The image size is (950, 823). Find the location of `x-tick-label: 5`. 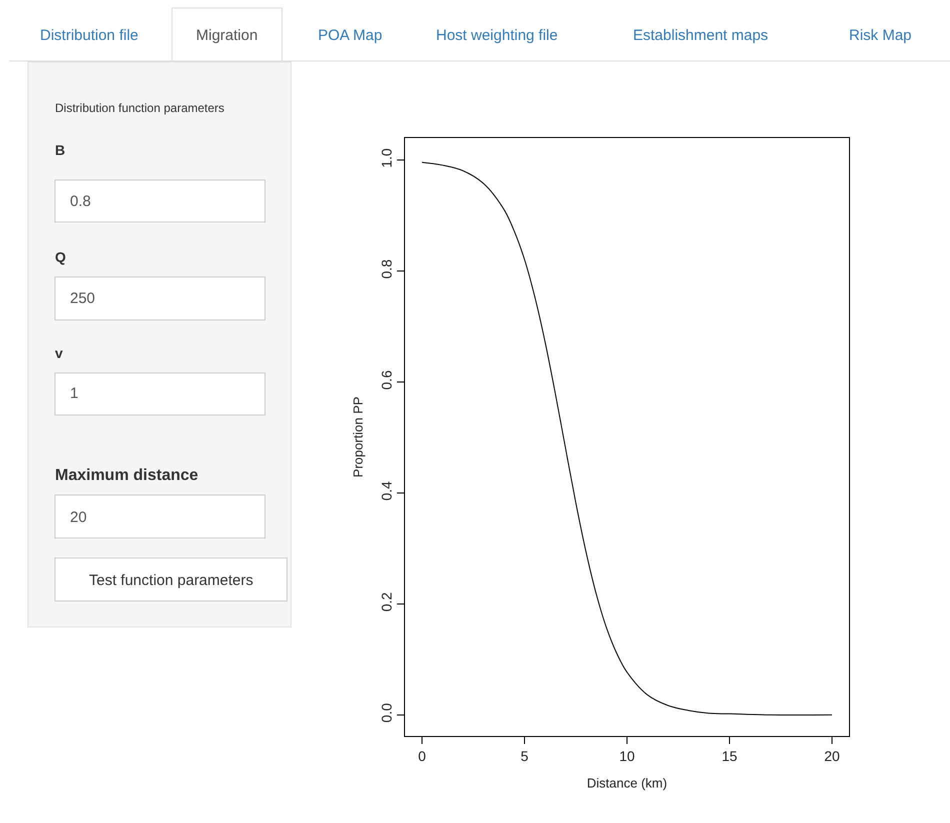

x-tick-label: 5 is located at coordinates (524, 756).